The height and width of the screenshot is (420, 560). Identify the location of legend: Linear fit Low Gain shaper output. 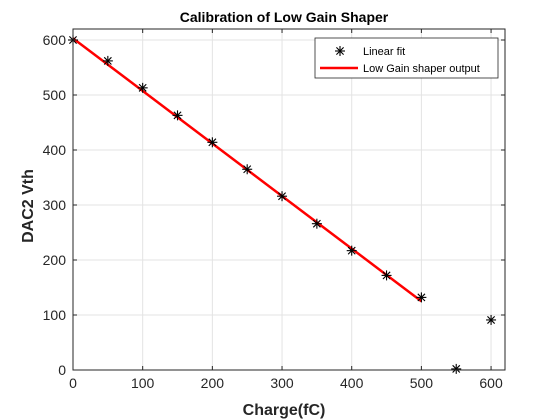
(406, 58).